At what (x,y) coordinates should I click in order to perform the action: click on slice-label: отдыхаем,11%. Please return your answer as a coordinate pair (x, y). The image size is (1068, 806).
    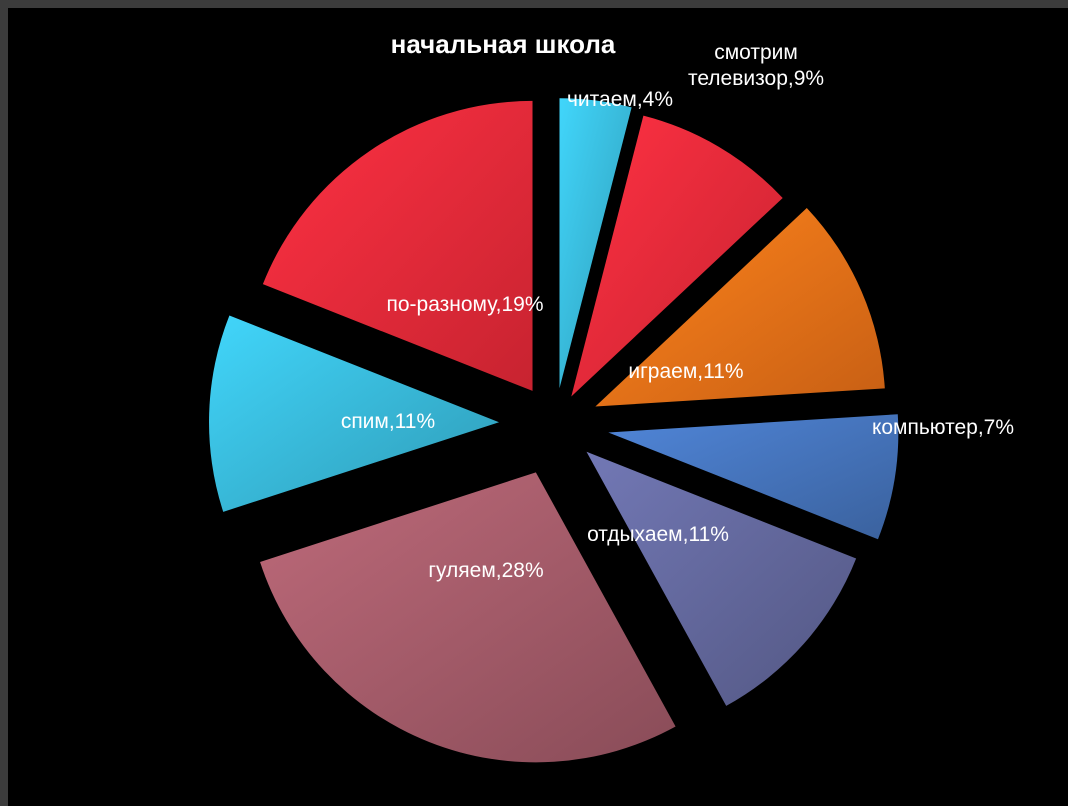
    Looking at the image, I should click on (658, 534).